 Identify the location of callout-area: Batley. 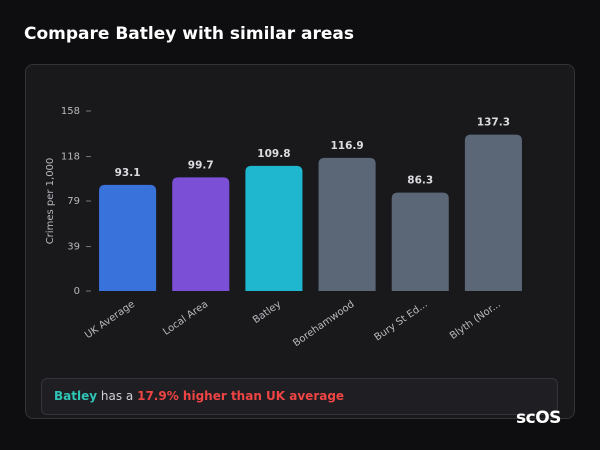
(76, 396).